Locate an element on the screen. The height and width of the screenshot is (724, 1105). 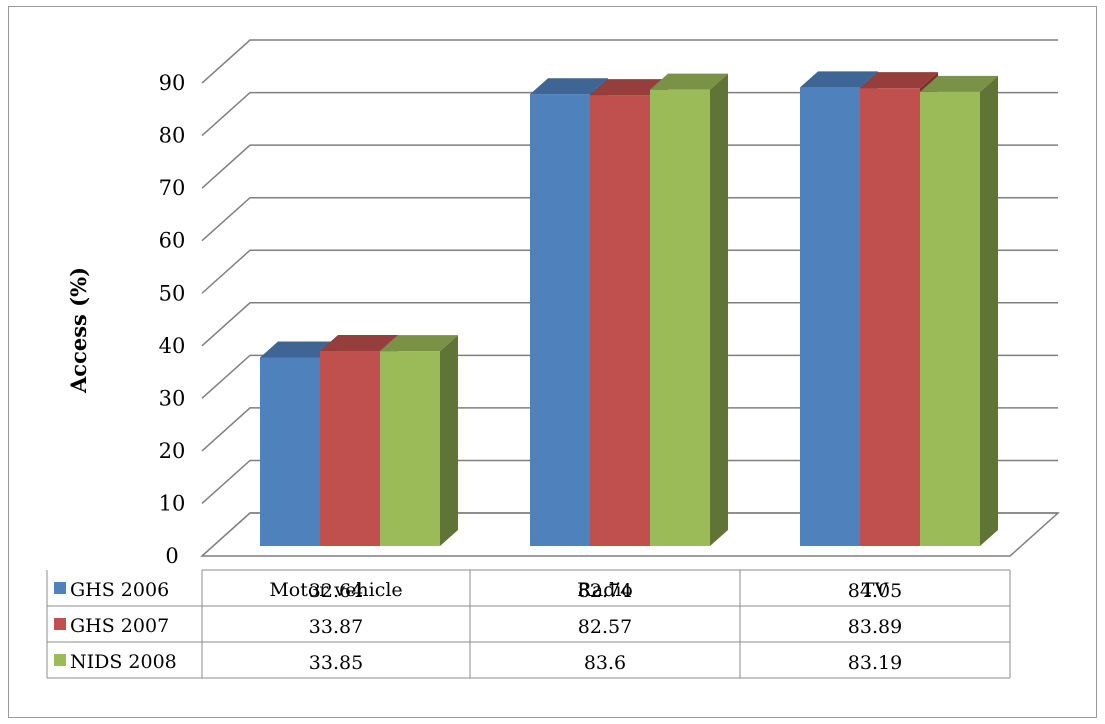
data-label: 83.89 is located at coordinates (875, 627).